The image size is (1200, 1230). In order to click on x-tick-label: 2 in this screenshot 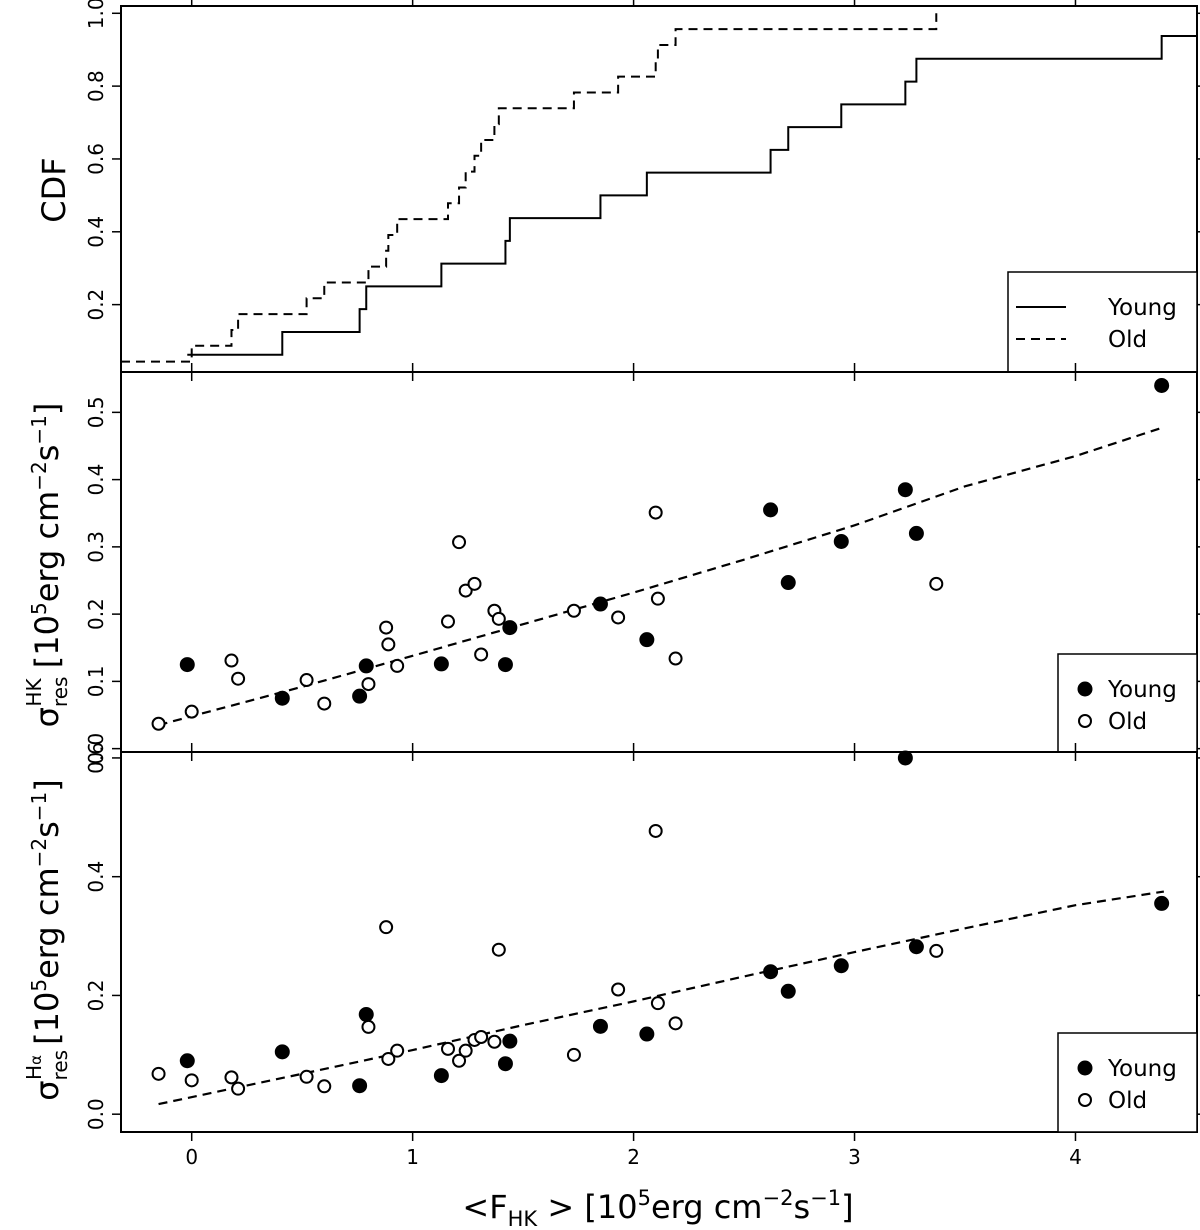, I will do `click(633, 1157)`.